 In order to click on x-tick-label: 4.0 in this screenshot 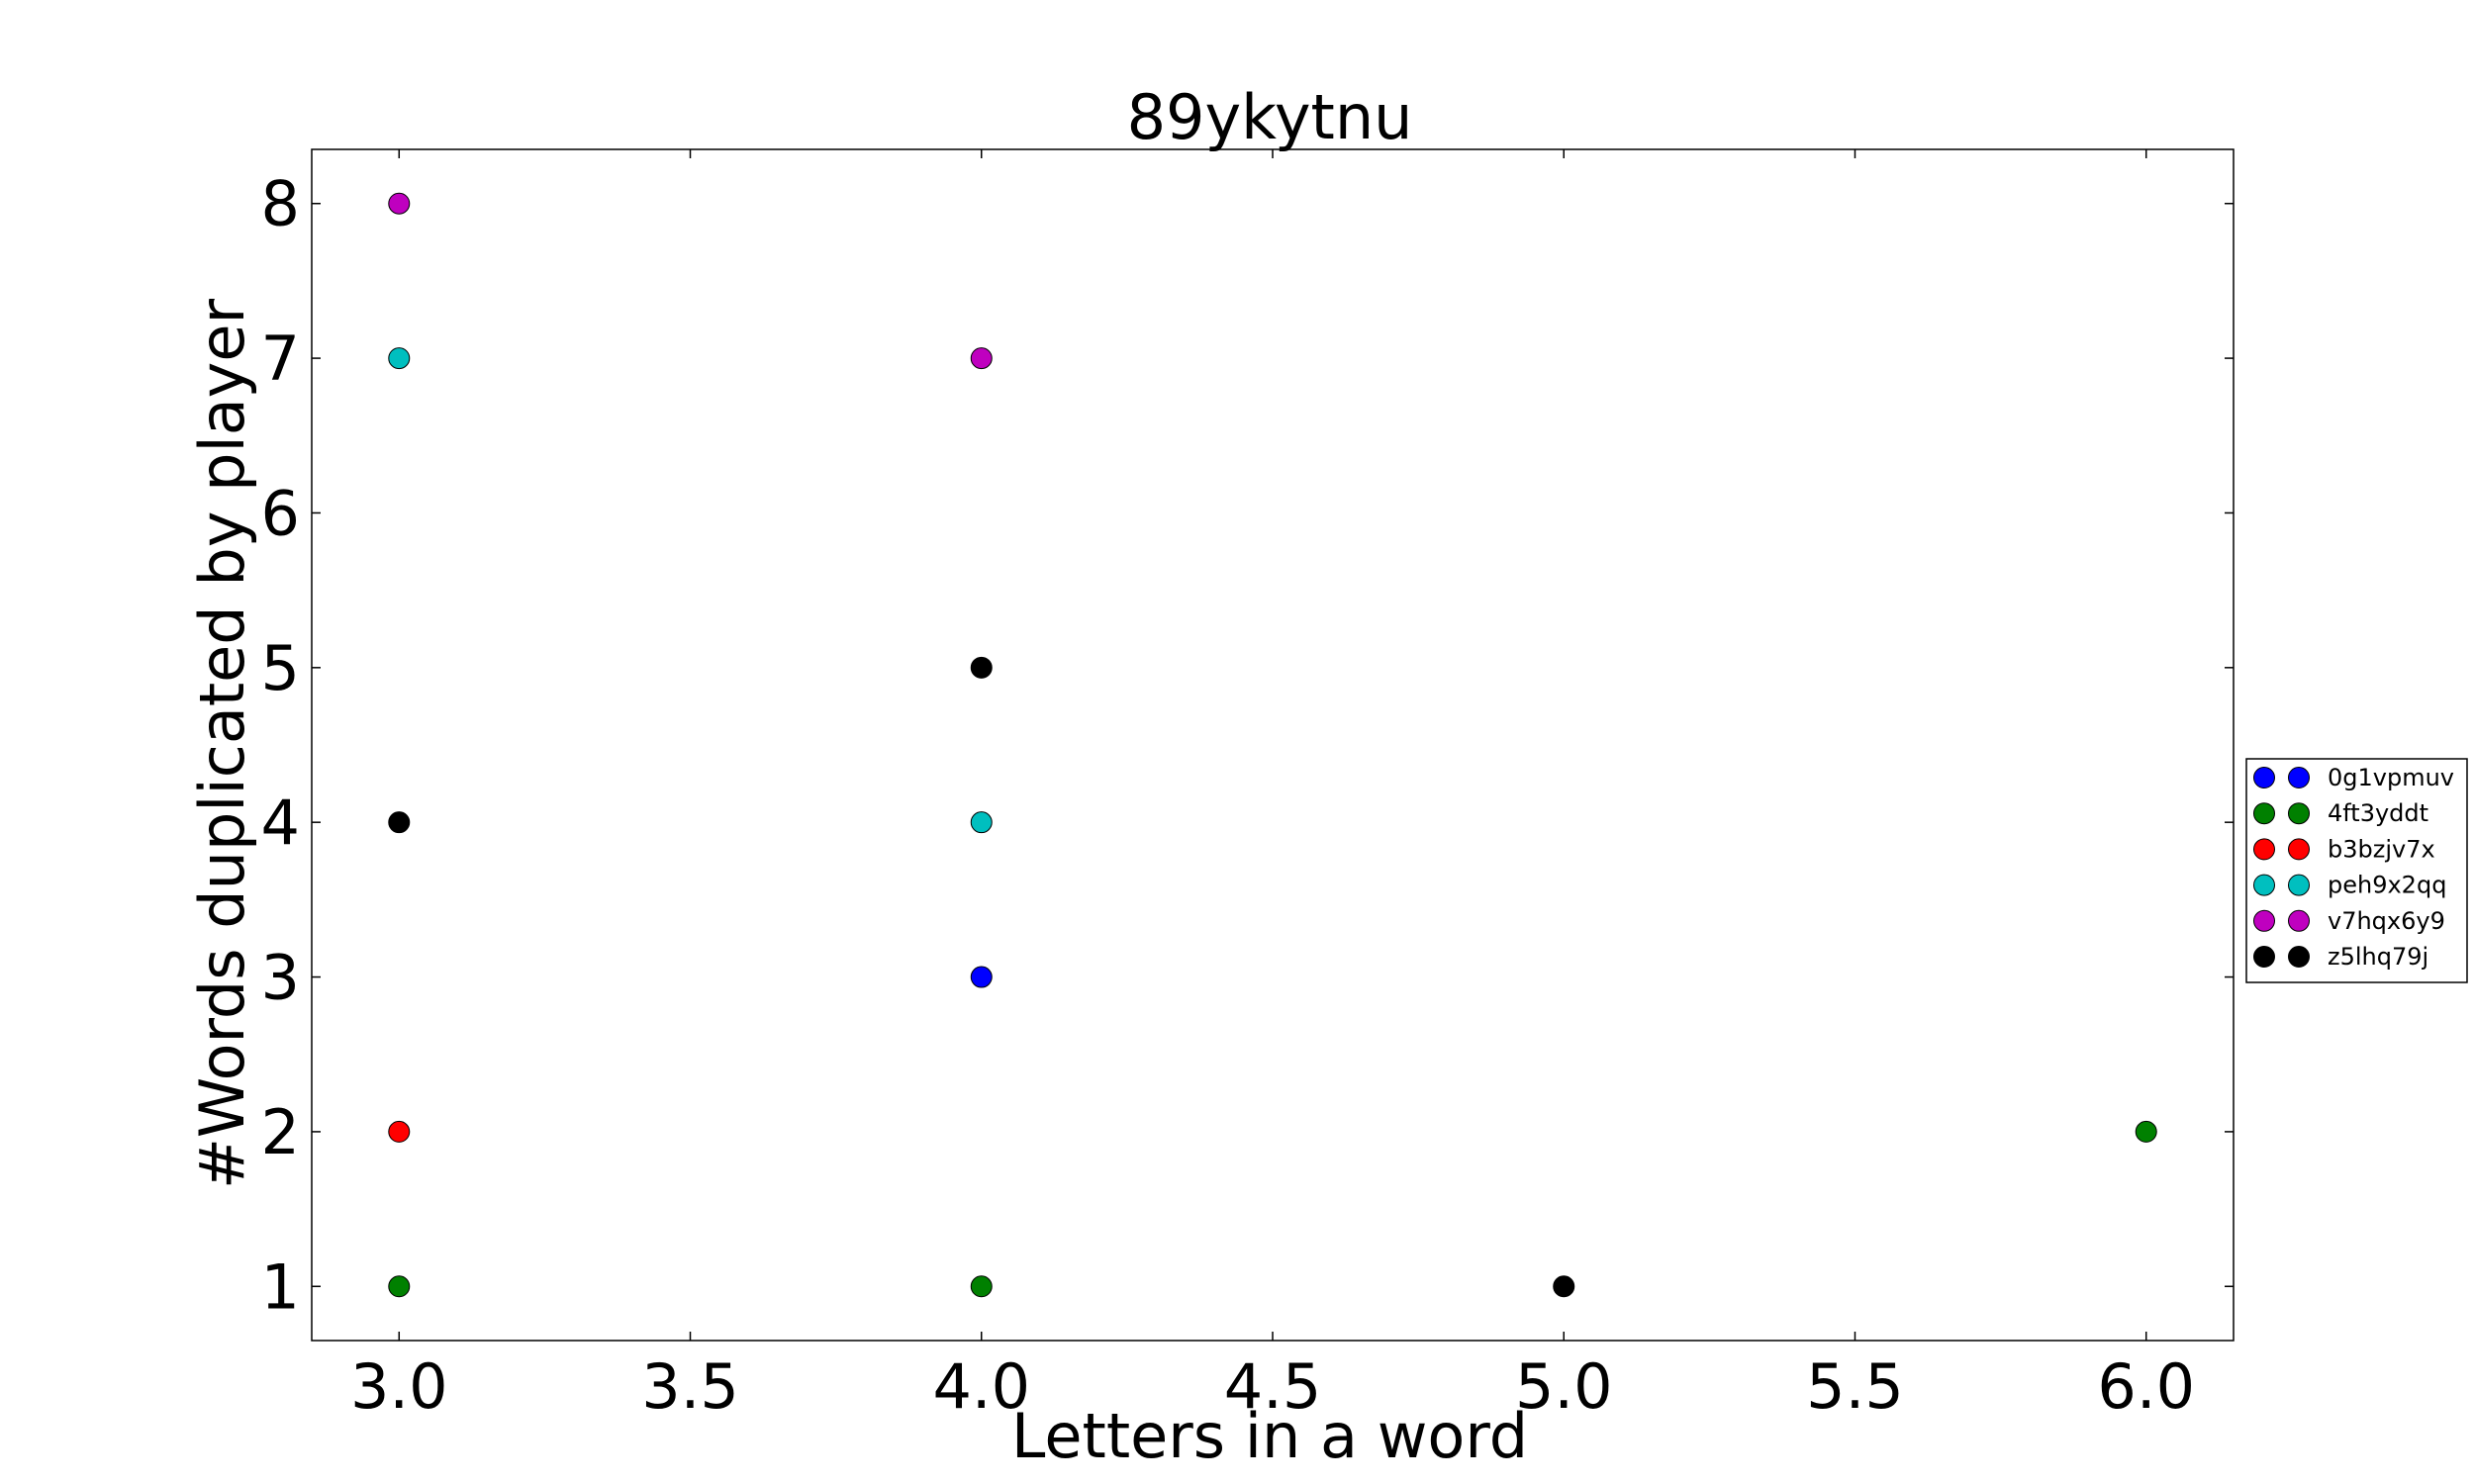, I will do `click(981, 1386)`.